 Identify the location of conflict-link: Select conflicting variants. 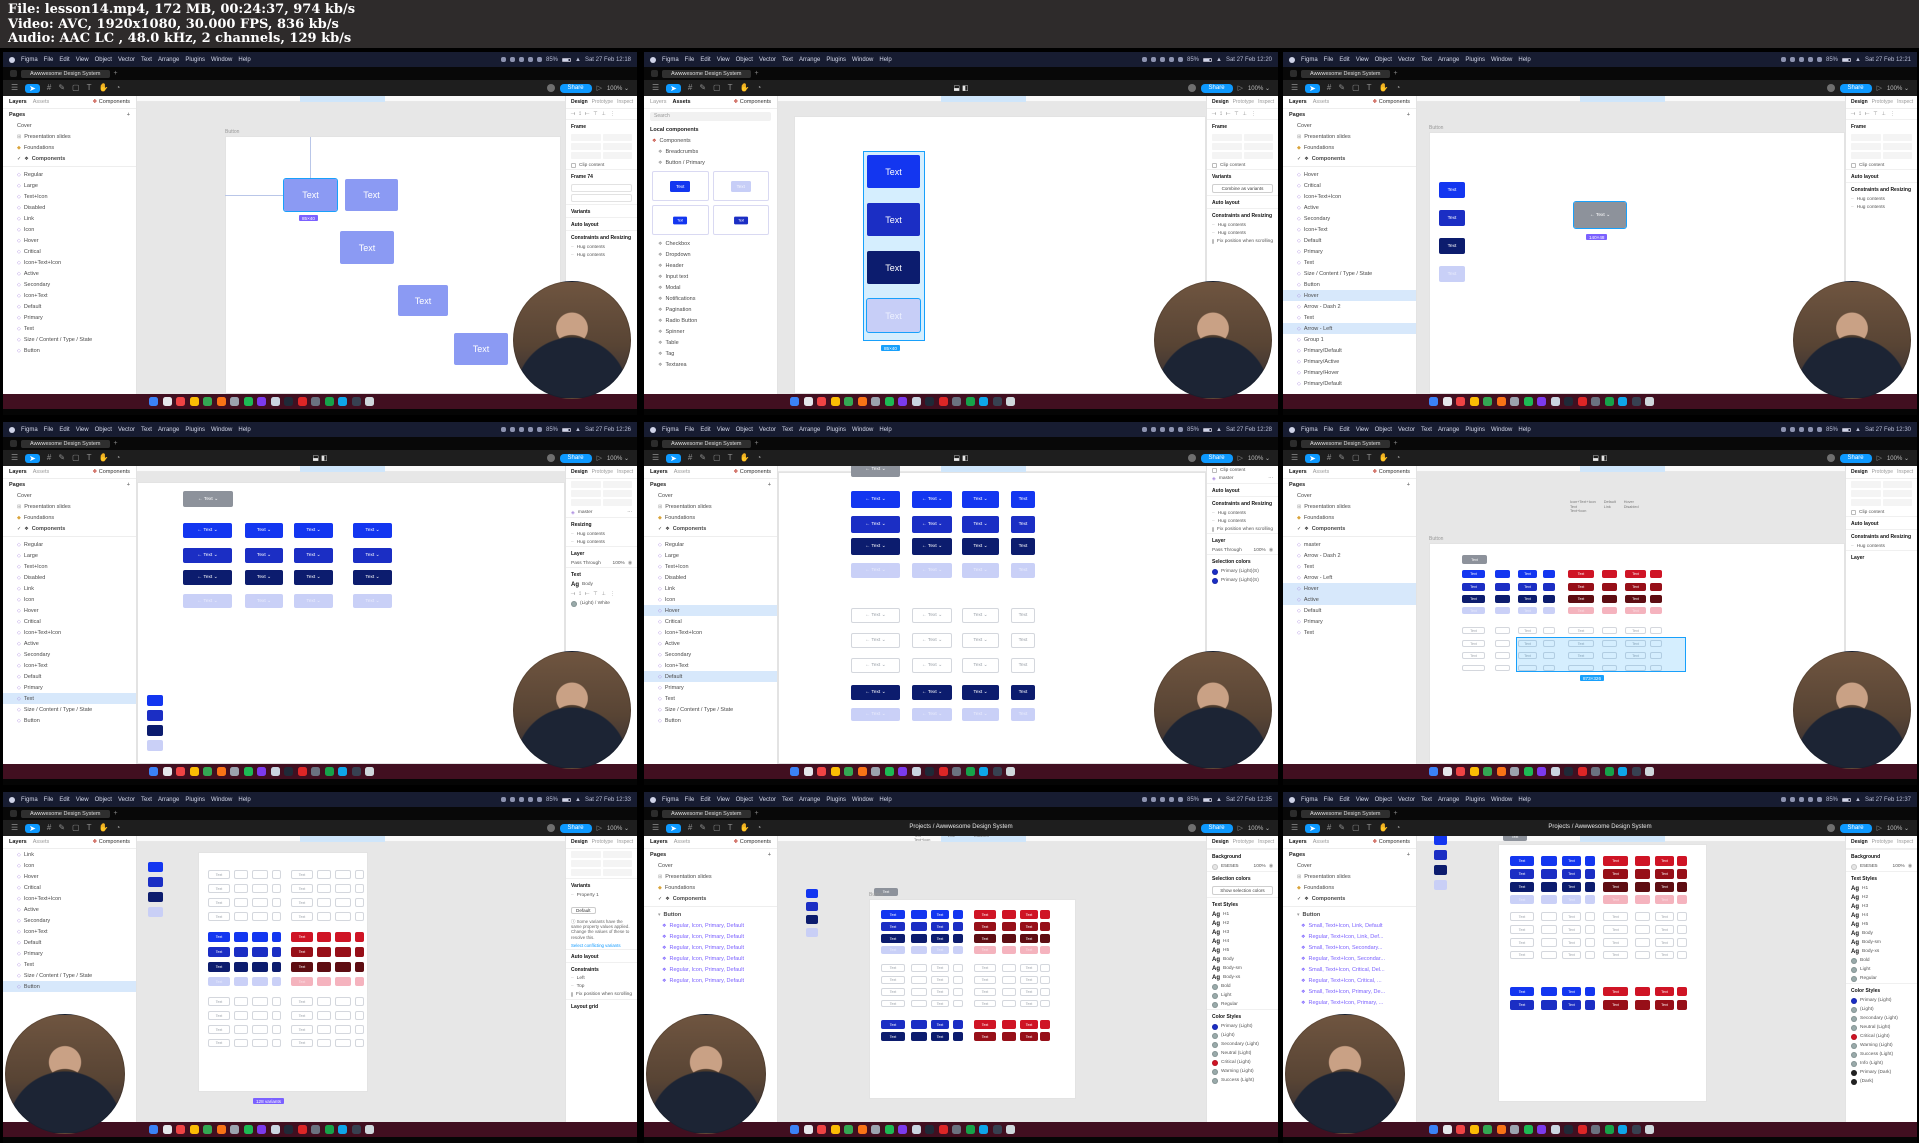
(596, 945).